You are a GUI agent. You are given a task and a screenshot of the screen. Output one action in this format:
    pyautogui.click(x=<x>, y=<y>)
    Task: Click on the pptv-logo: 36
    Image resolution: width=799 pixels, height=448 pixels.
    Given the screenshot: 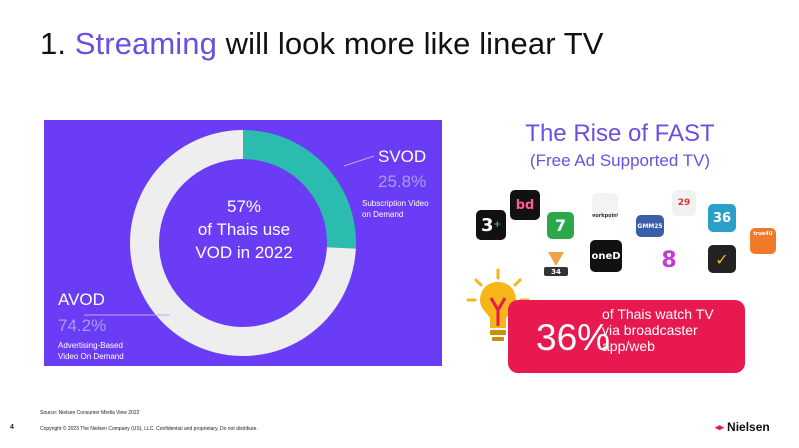 What is the action you would take?
    pyautogui.click(x=722, y=218)
    